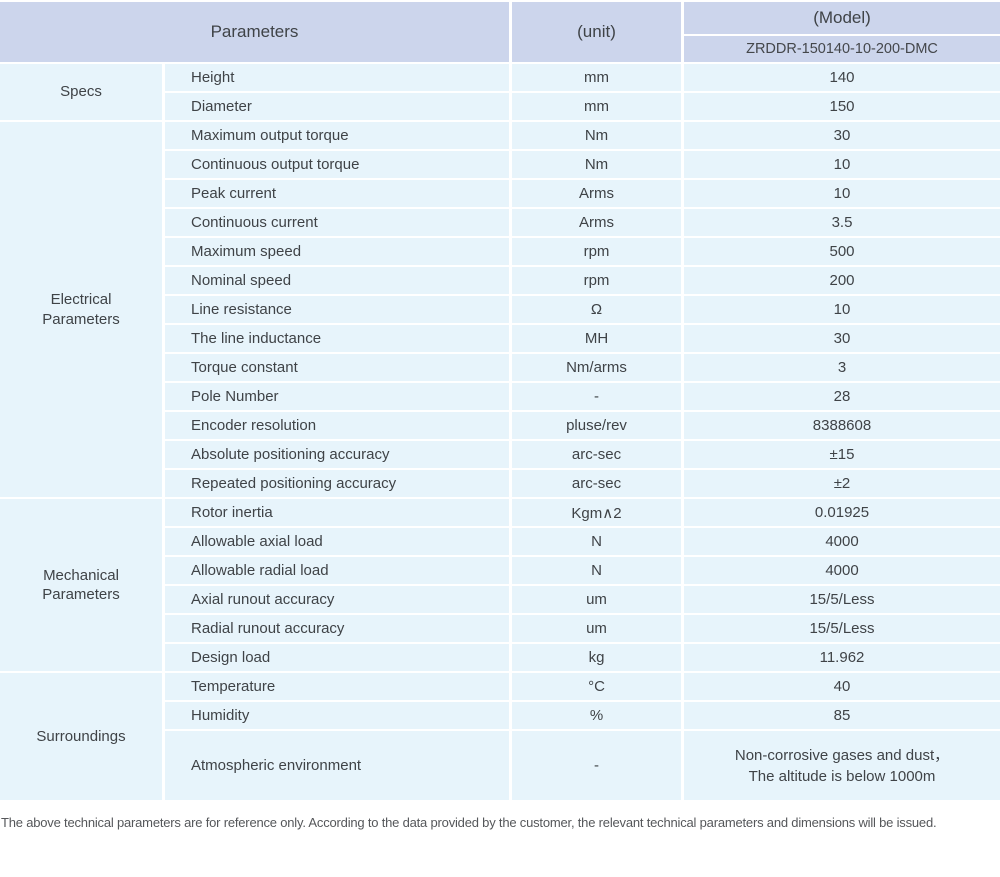 The height and width of the screenshot is (877, 1000). I want to click on parameter-name: The line inductance, so click(338, 339).